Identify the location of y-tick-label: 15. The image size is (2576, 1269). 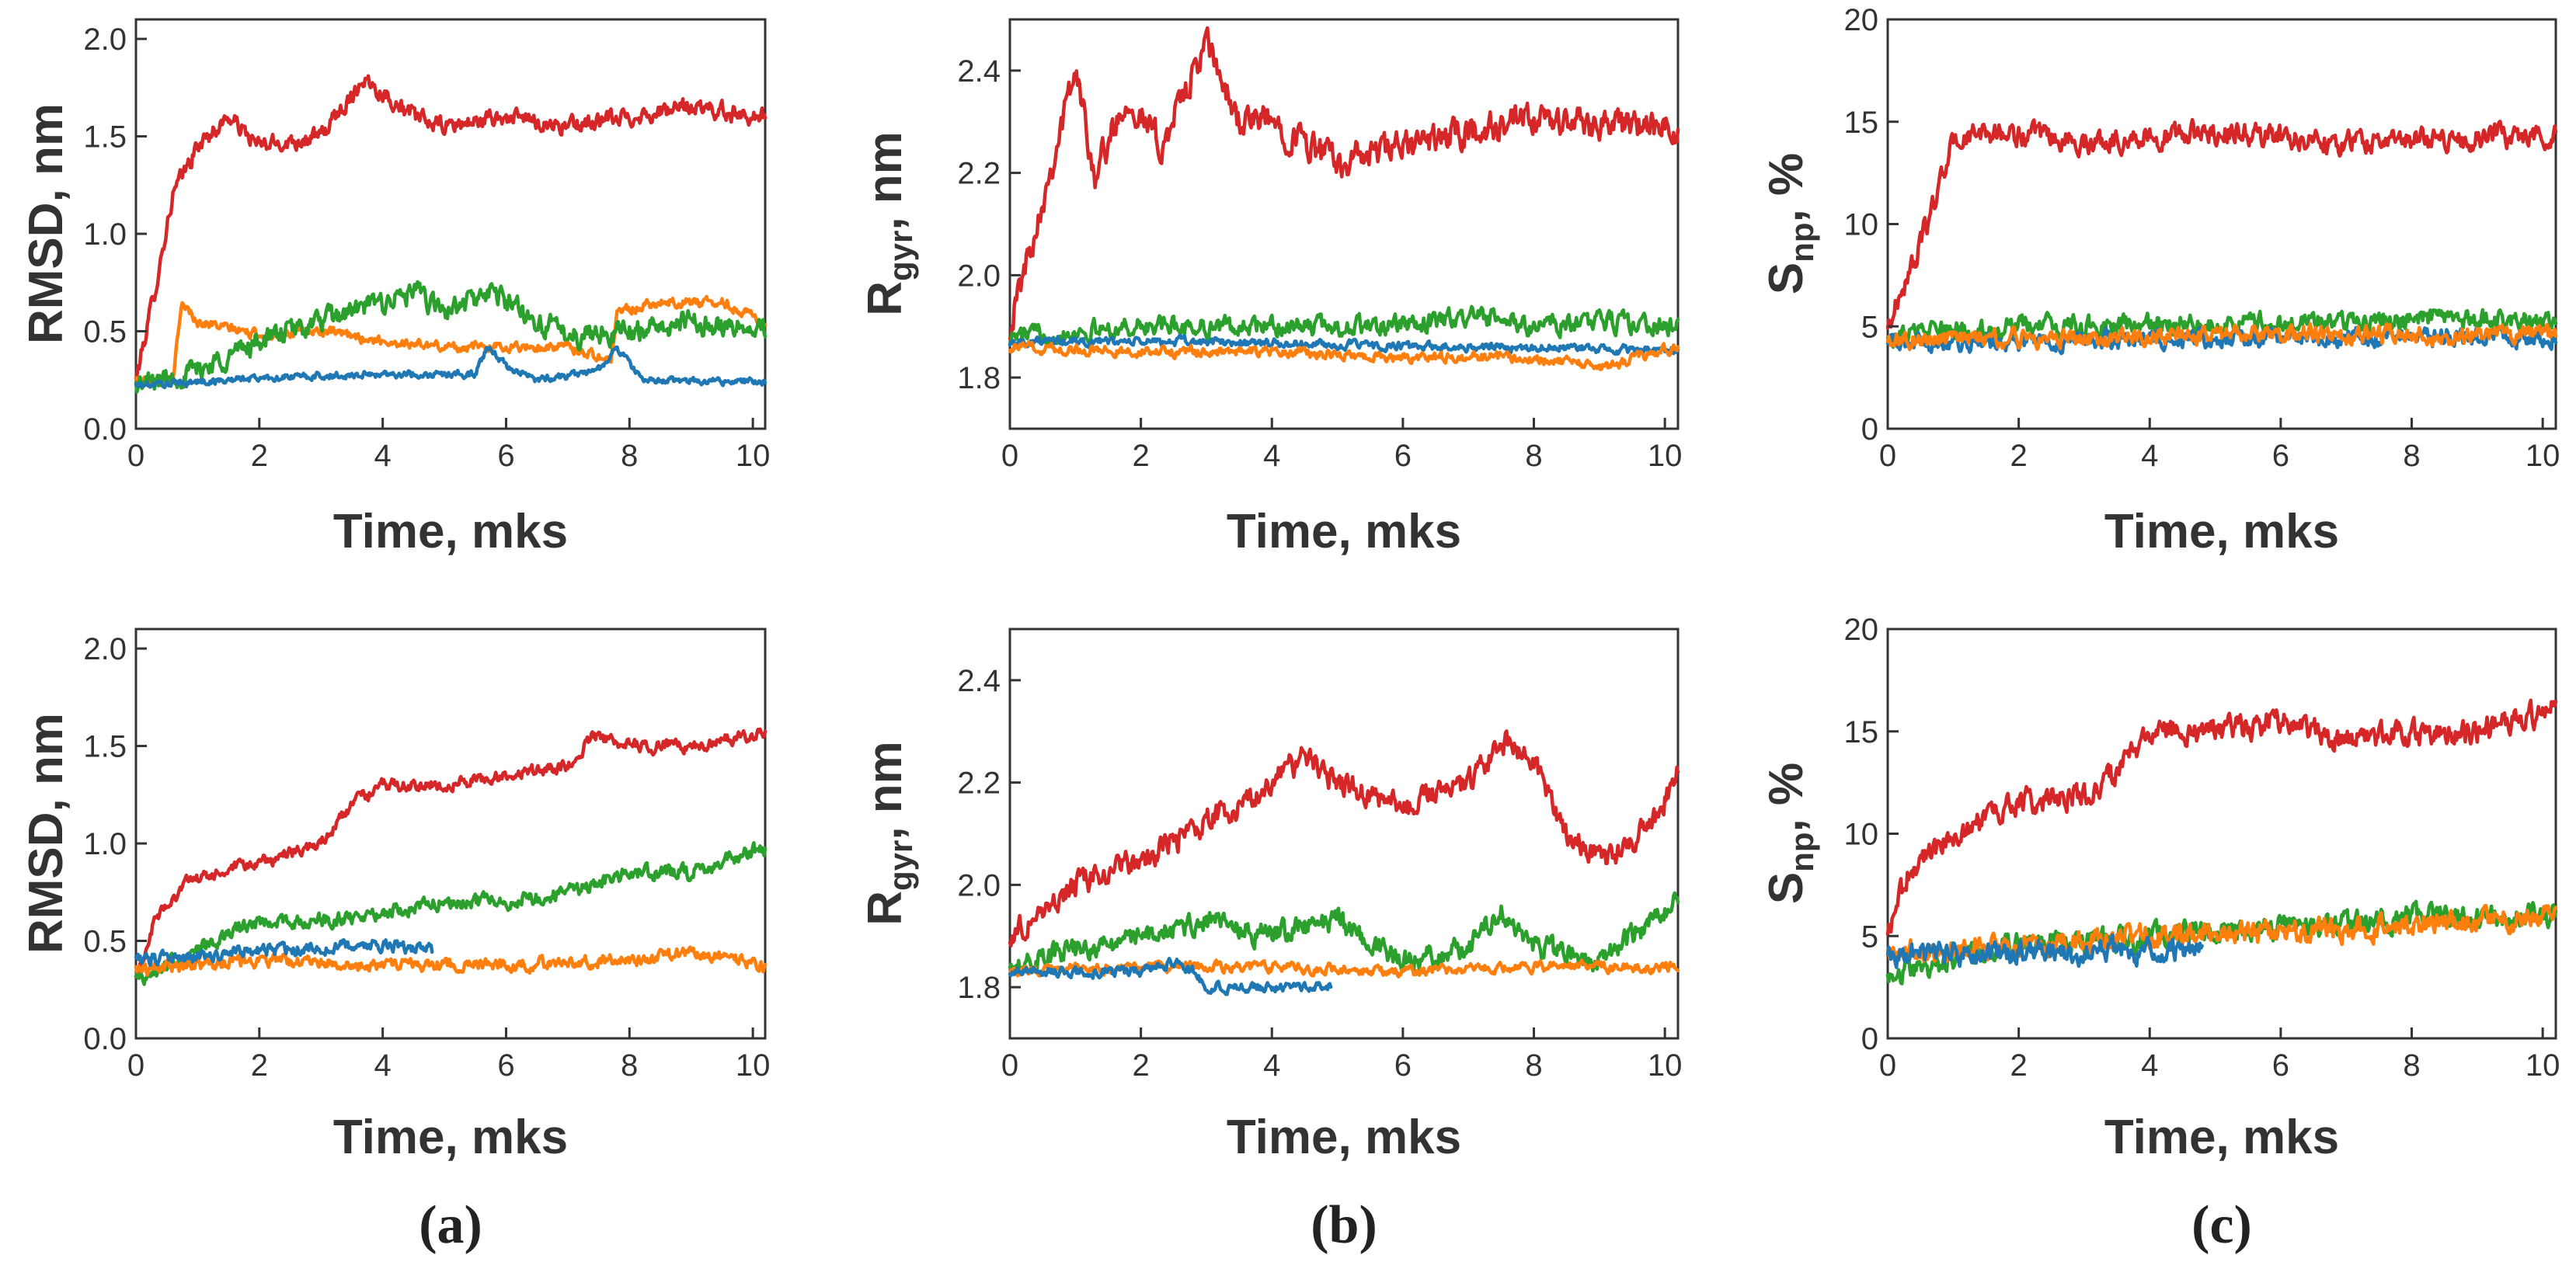
(1862, 123).